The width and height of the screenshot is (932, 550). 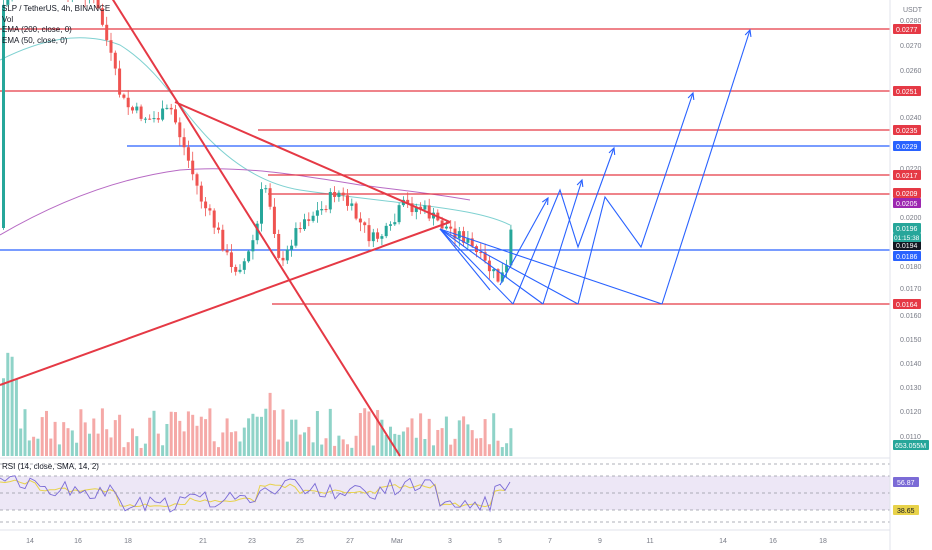 I want to click on price-label: 0.0194, so click(x=907, y=246).